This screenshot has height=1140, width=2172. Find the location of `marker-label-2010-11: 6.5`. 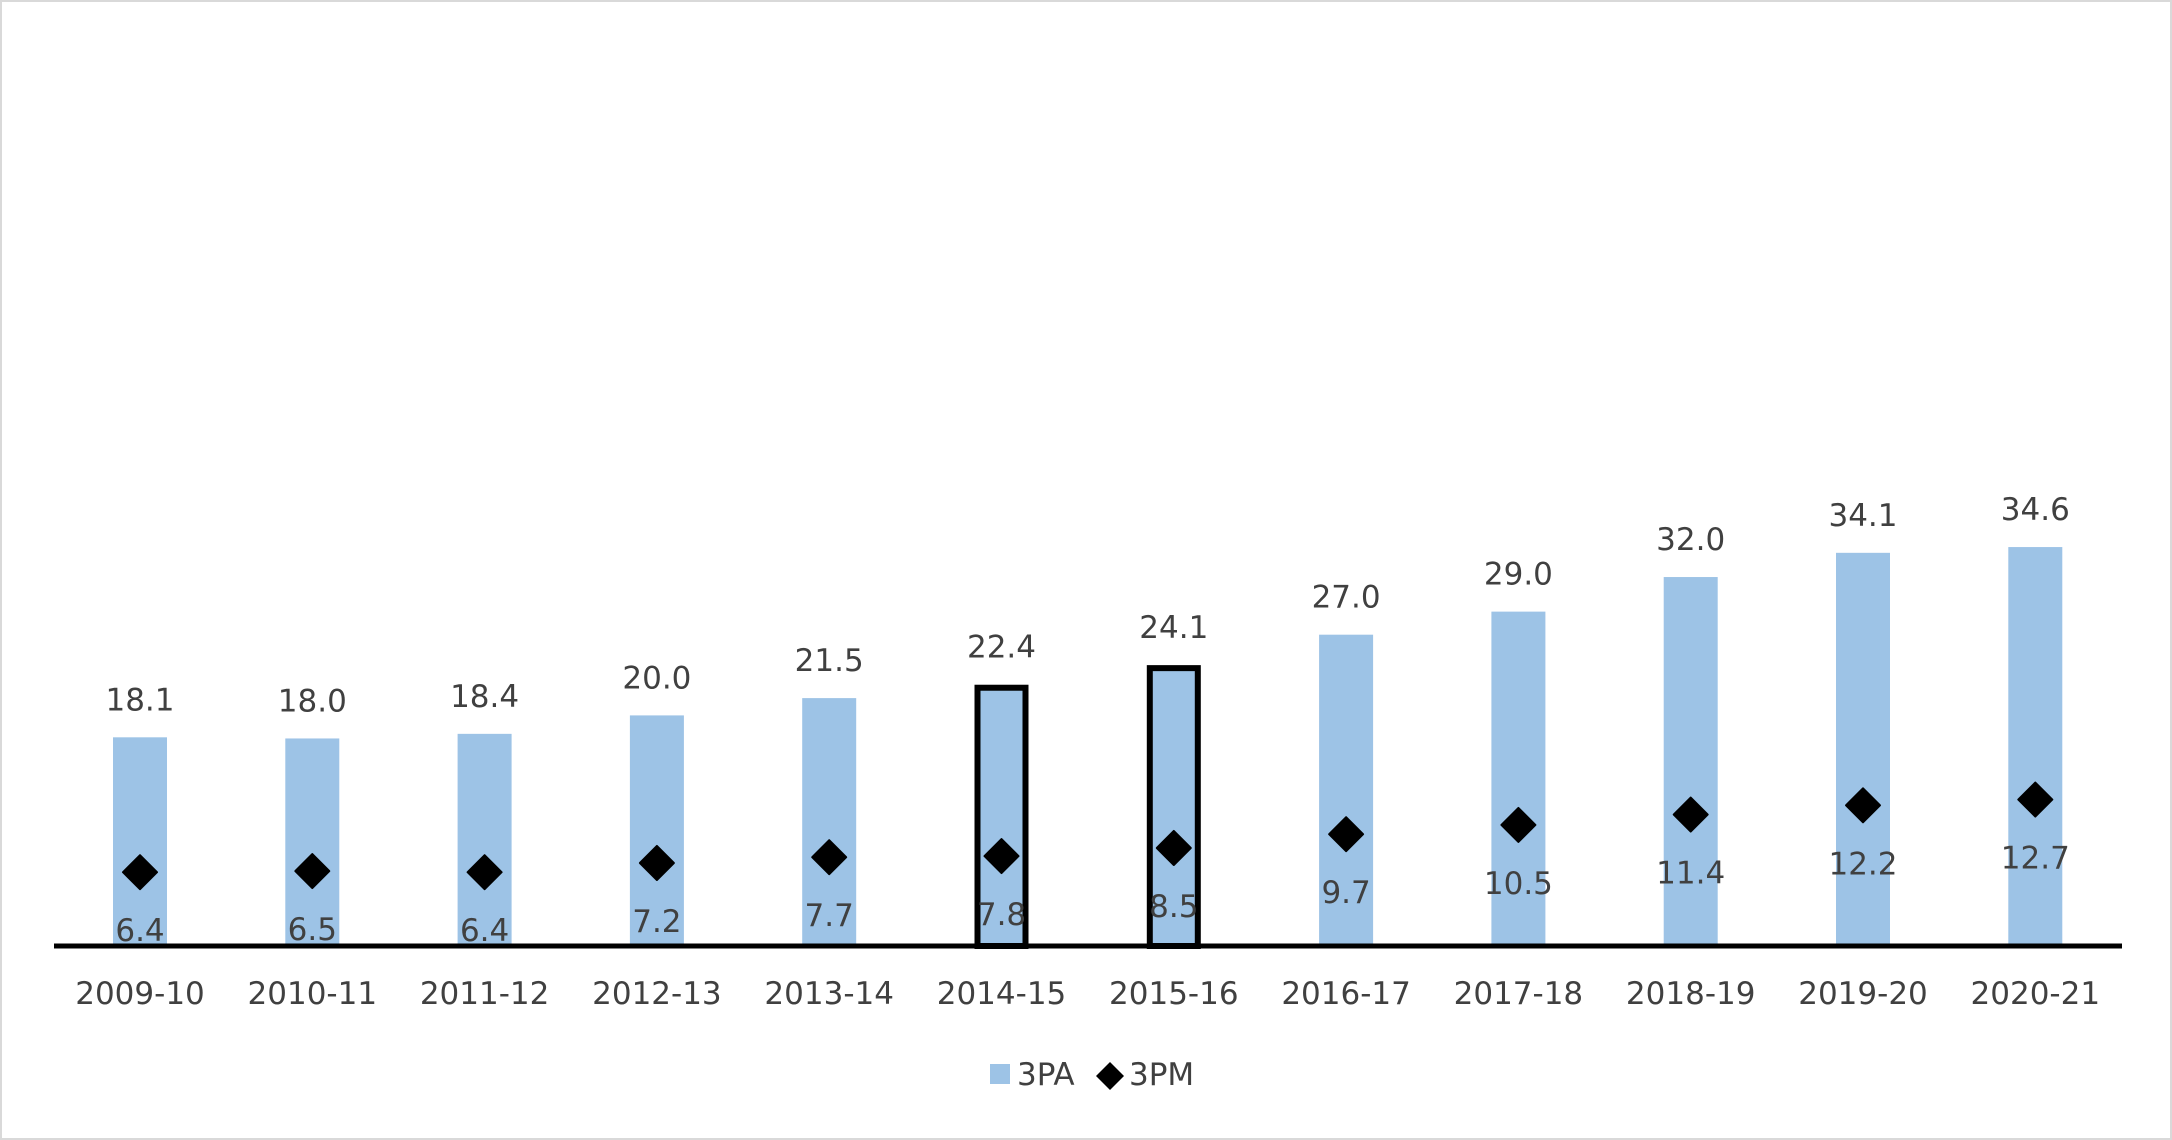

marker-label-2010-11: 6.5 is located at coordinates (312, 930).